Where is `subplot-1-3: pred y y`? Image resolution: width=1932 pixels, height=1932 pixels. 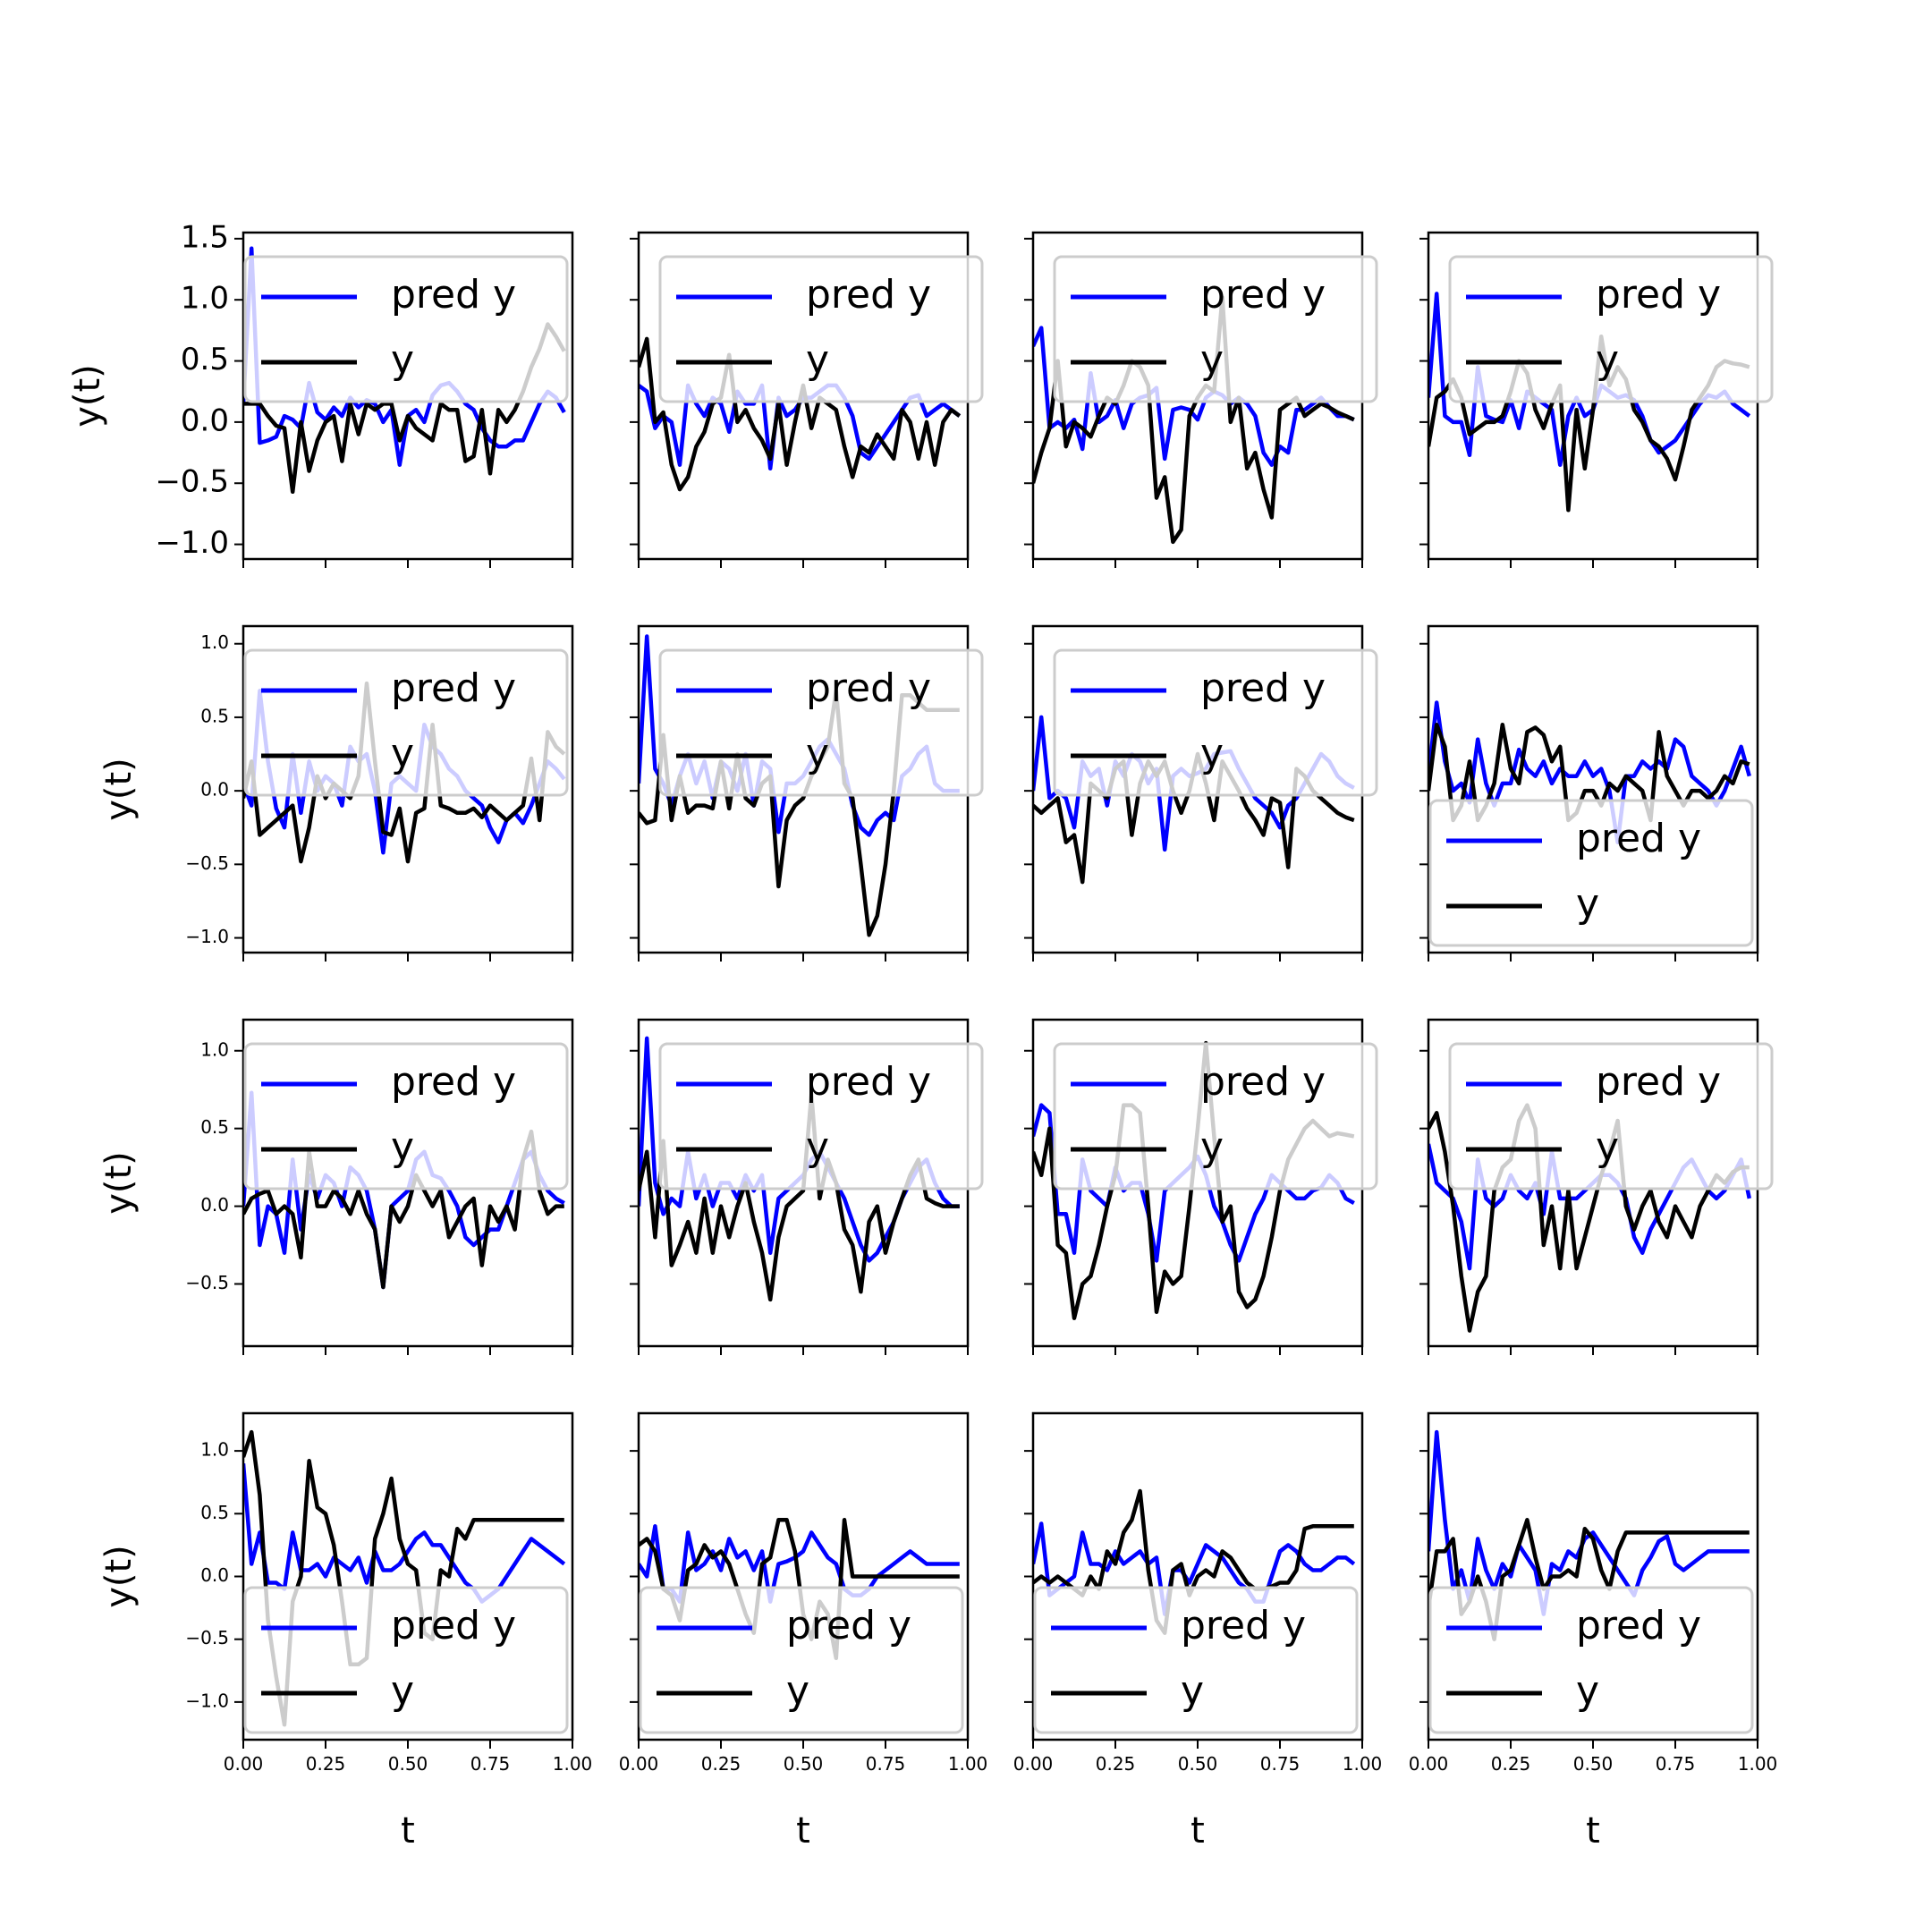 subplot-1-3: pred y y is located at coordinates (1589, 793).